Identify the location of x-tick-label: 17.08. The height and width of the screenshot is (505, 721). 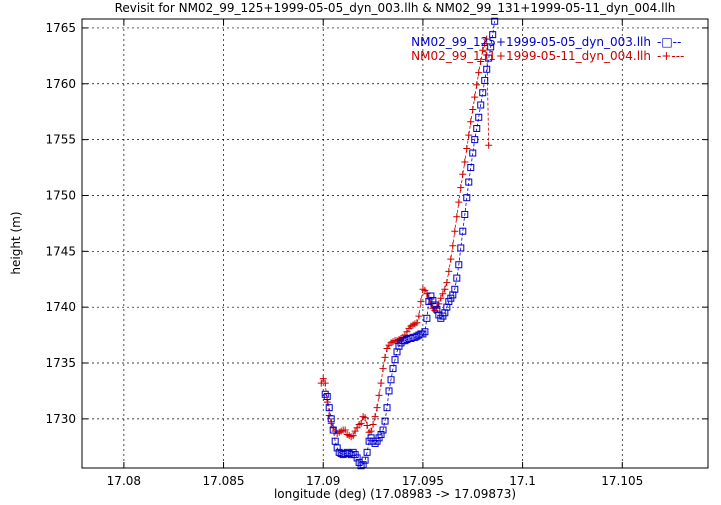
(124, 481).